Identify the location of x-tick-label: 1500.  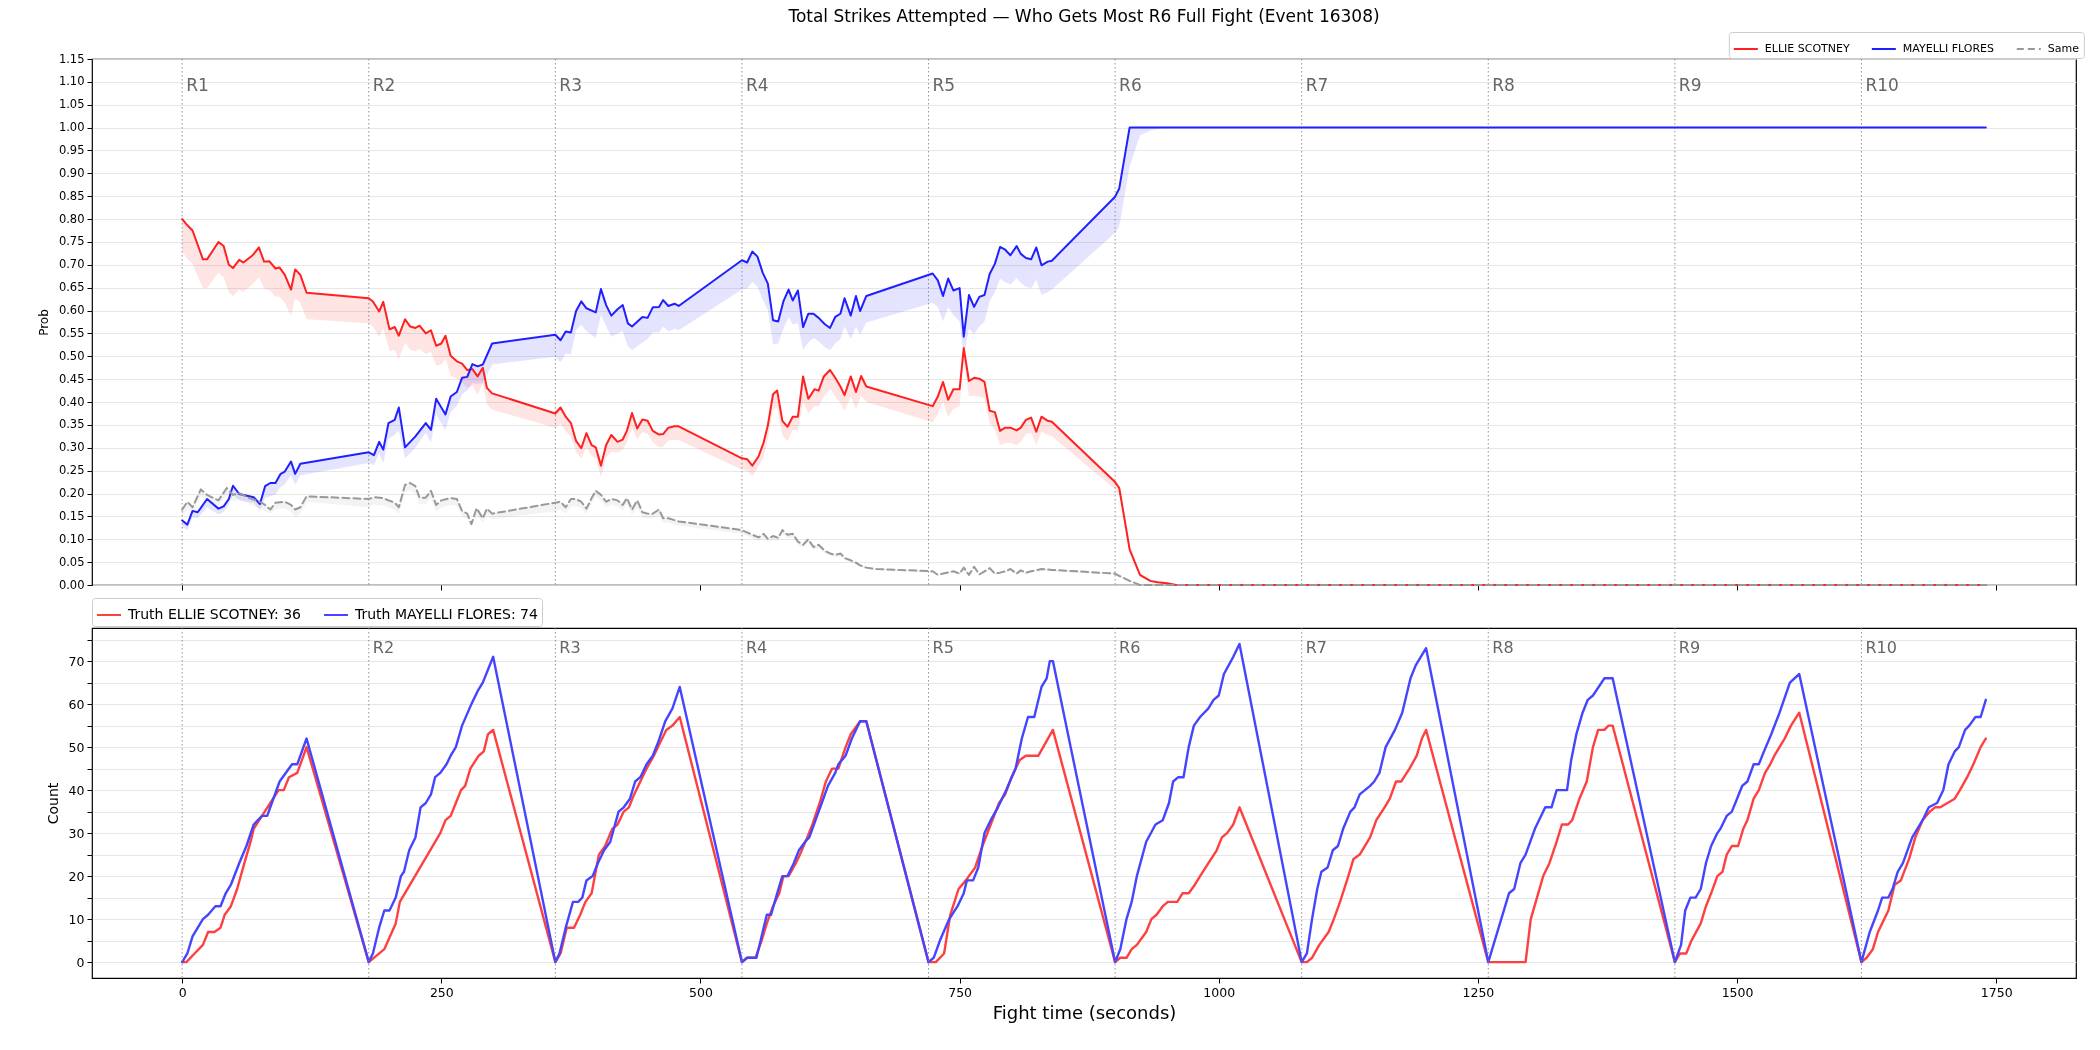
(1737, 992).